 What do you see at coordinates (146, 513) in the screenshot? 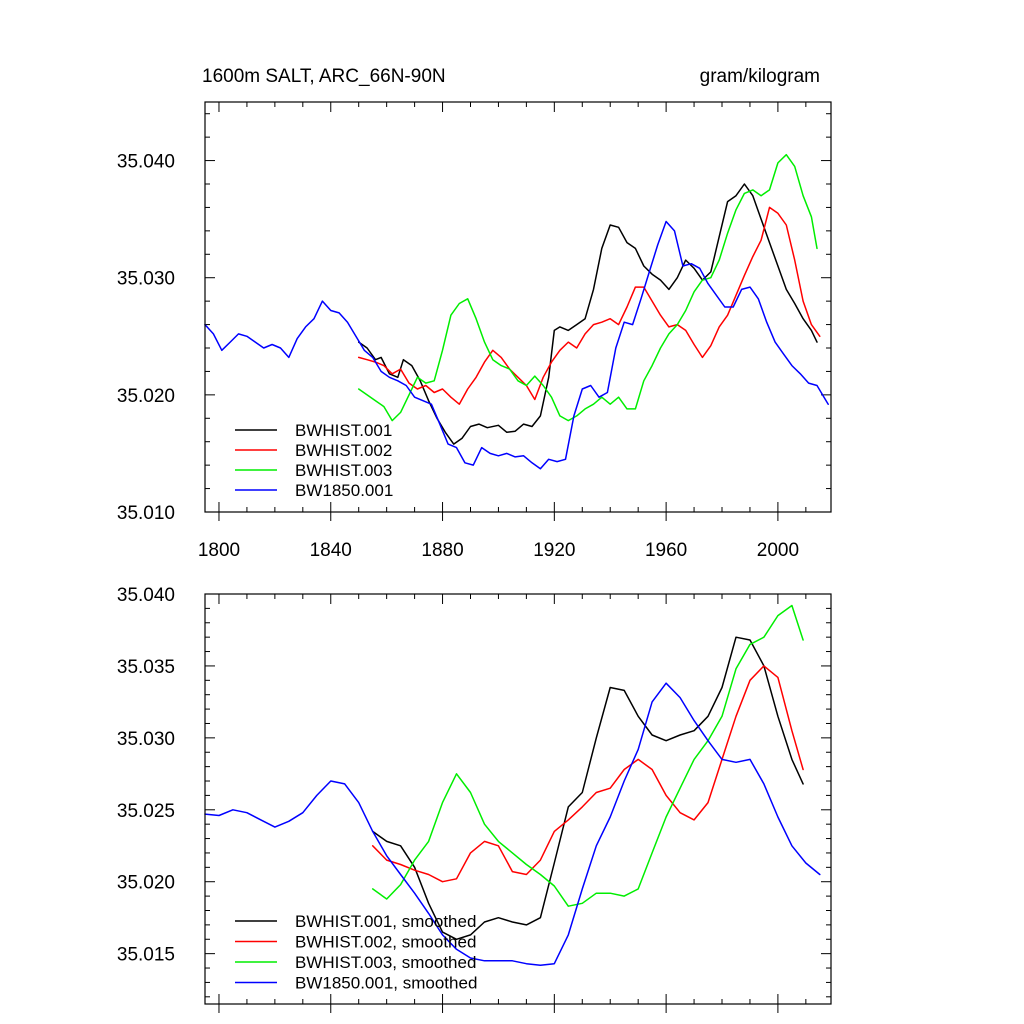
I see `y-tick-label: 35.010` at bounding box center [146, 513].